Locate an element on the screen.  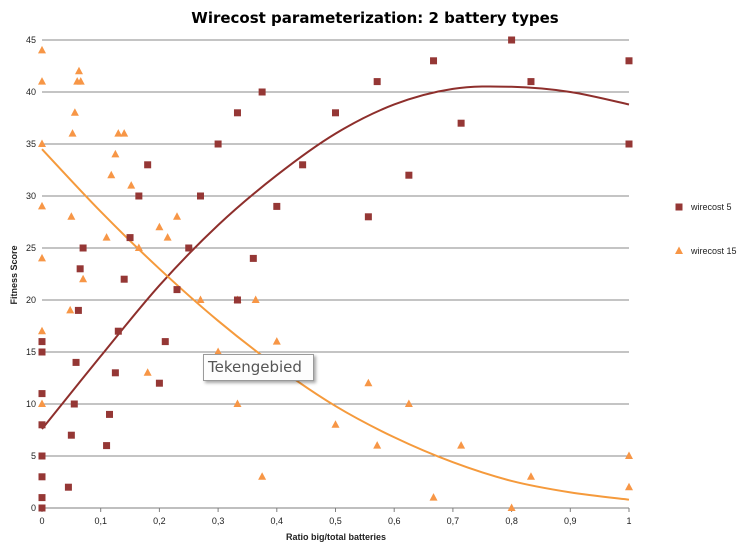
y-tick-label: 15 is located at coordinates (31, 352).